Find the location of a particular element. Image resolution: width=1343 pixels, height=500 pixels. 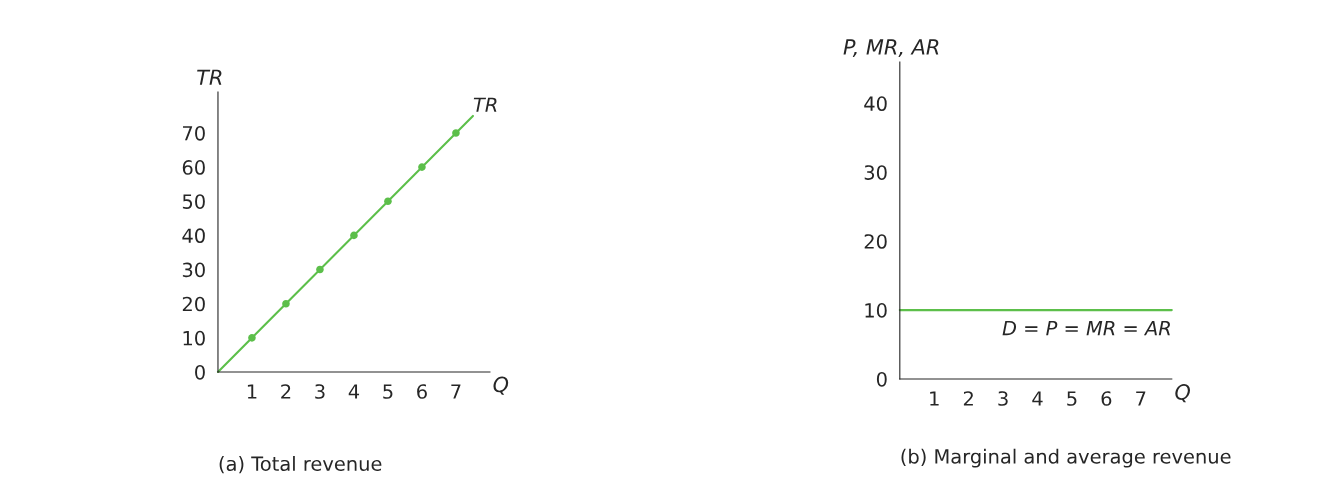

y-axis-title: P, MR, AR is located at coordinates (891, 48).